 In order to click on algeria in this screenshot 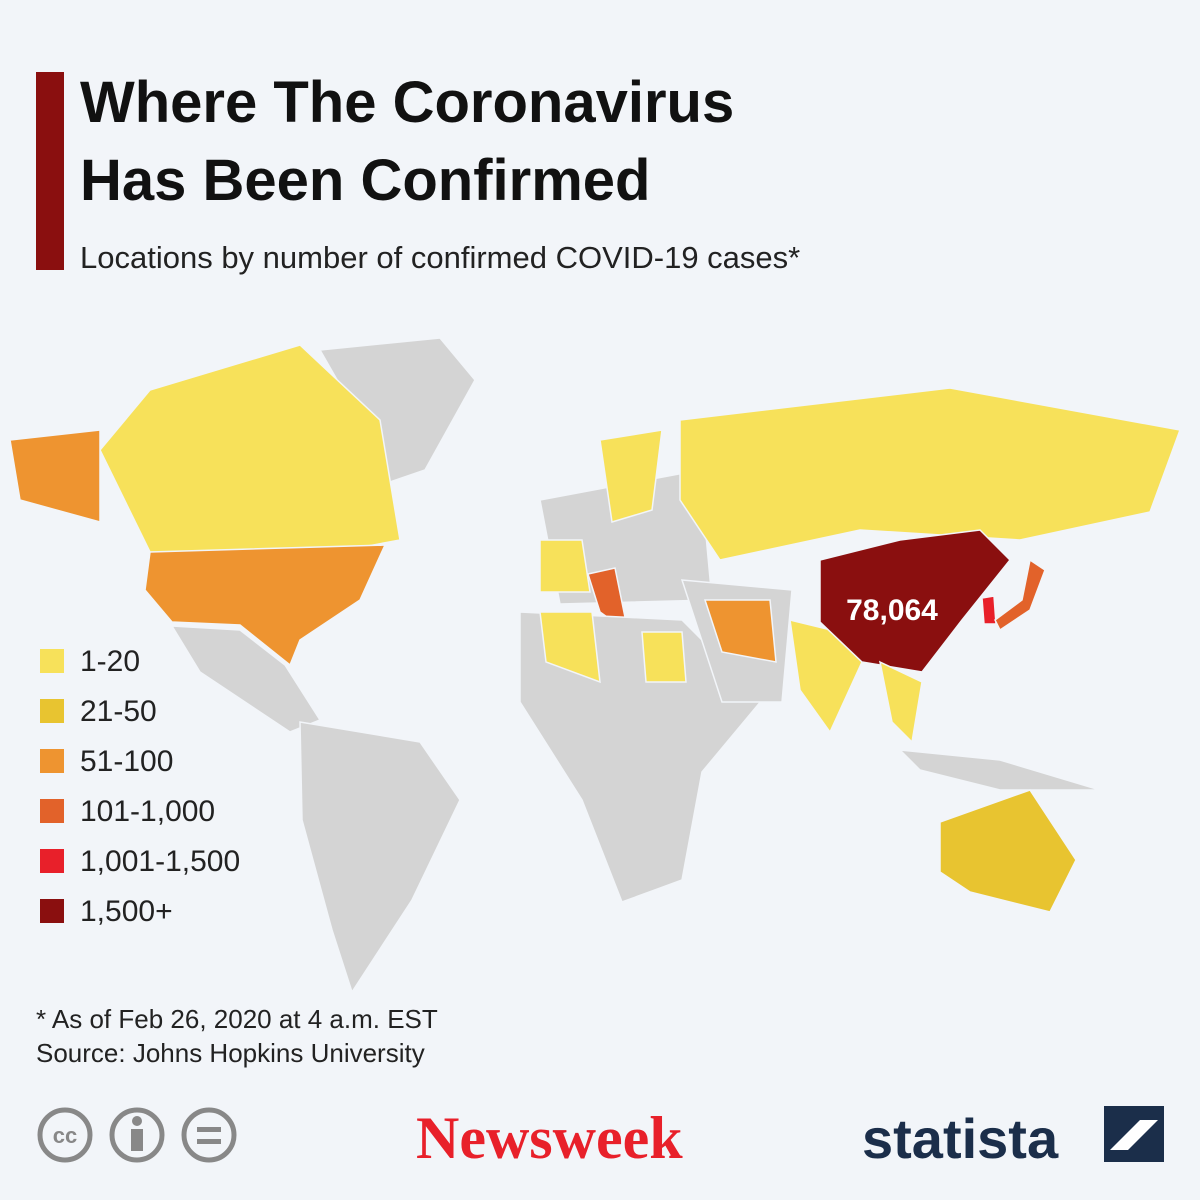, I will do `click(570, 647)`.